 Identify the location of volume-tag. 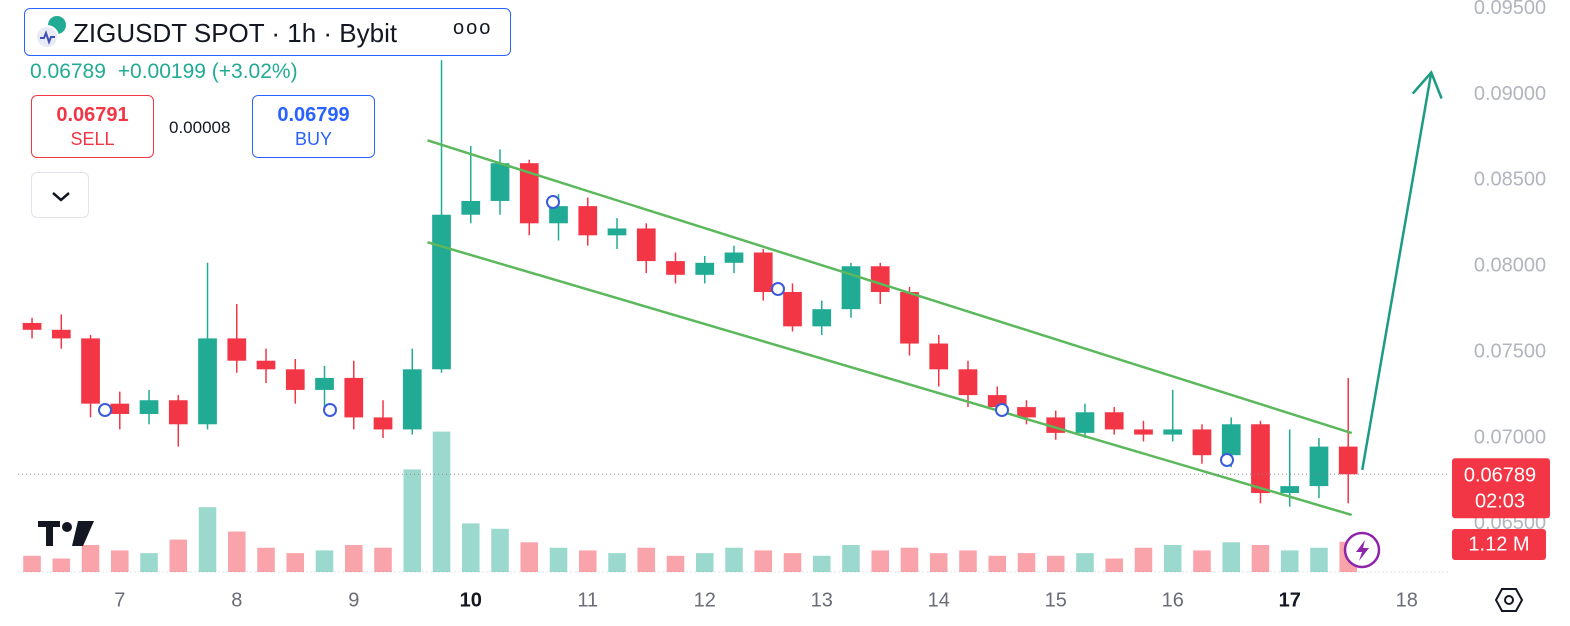
(1499, 544).